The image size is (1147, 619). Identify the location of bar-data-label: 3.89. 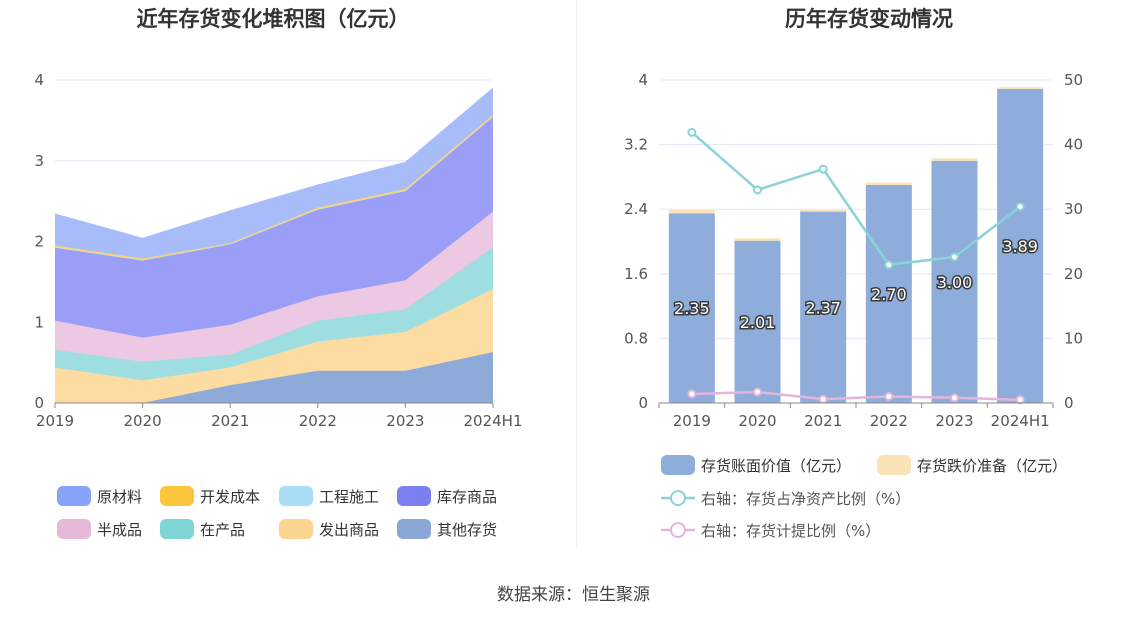
(1020, 246).